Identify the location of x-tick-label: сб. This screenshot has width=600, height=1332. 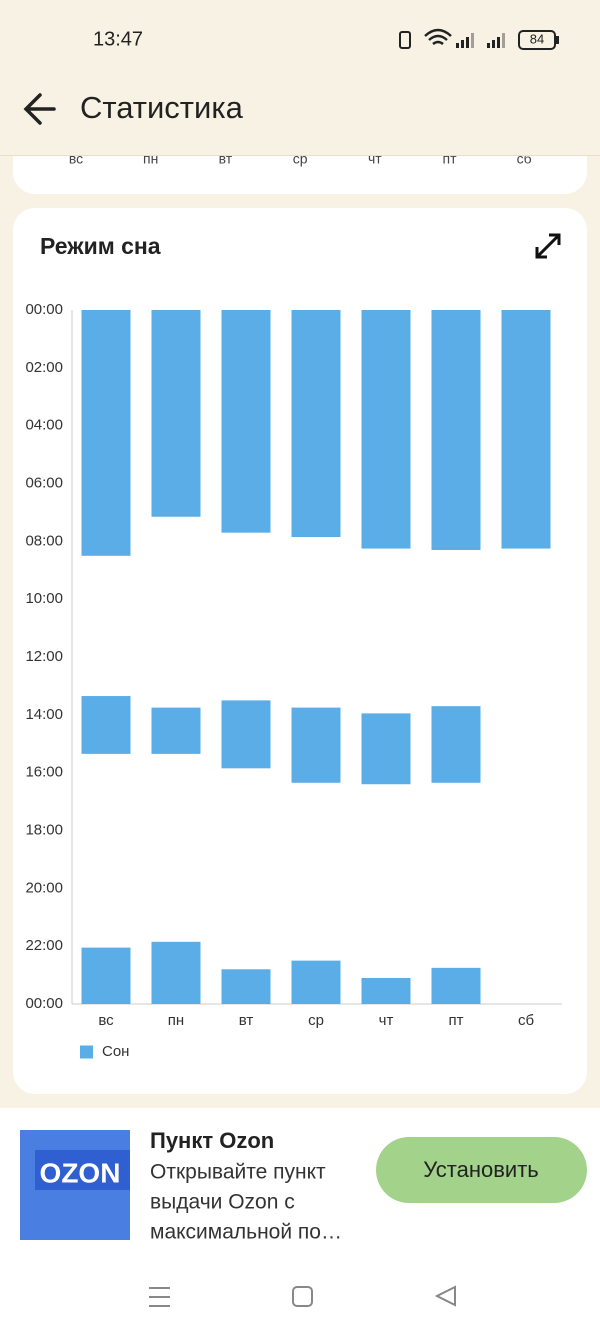
(526, 1020).